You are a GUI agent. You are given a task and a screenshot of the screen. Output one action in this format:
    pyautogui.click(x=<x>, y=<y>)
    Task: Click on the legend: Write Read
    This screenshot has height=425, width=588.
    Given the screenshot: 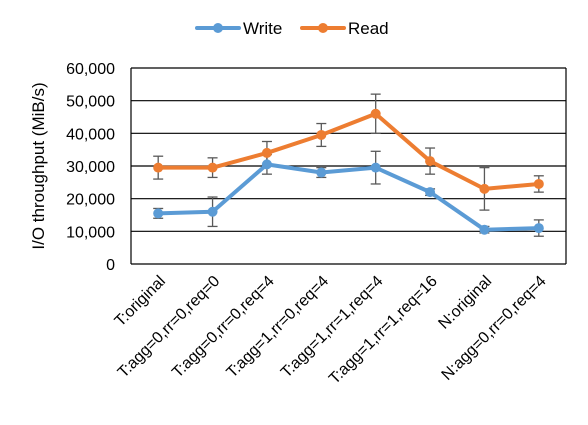 What is the action you would take?
    pyautogui.click(x=292, y=28)
    